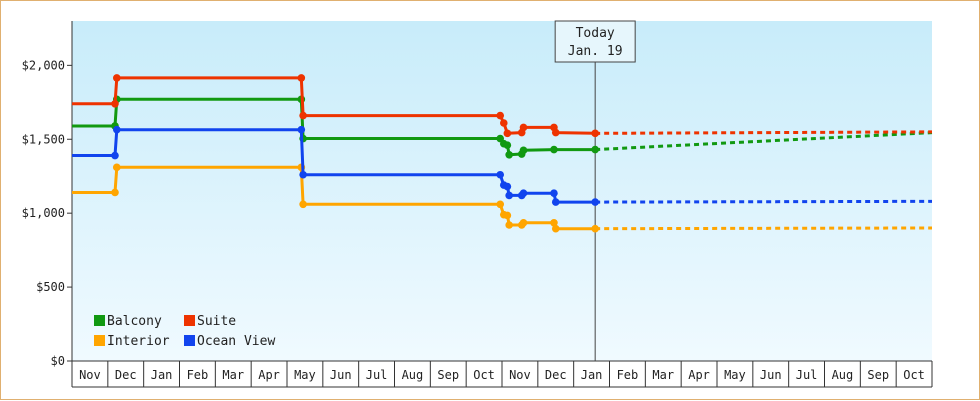  I want to click on projection-line-balcony, so click(764, 141).